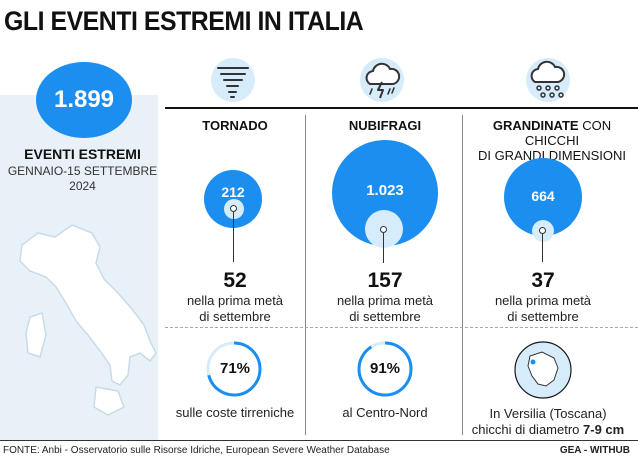 The width and height of the screenshot is (638, 460). What do you see at coordinates (385, 125) in the screenshot?
I see `nubifragi-title: NUBIFRAGI` at bounding box center [385, 125].